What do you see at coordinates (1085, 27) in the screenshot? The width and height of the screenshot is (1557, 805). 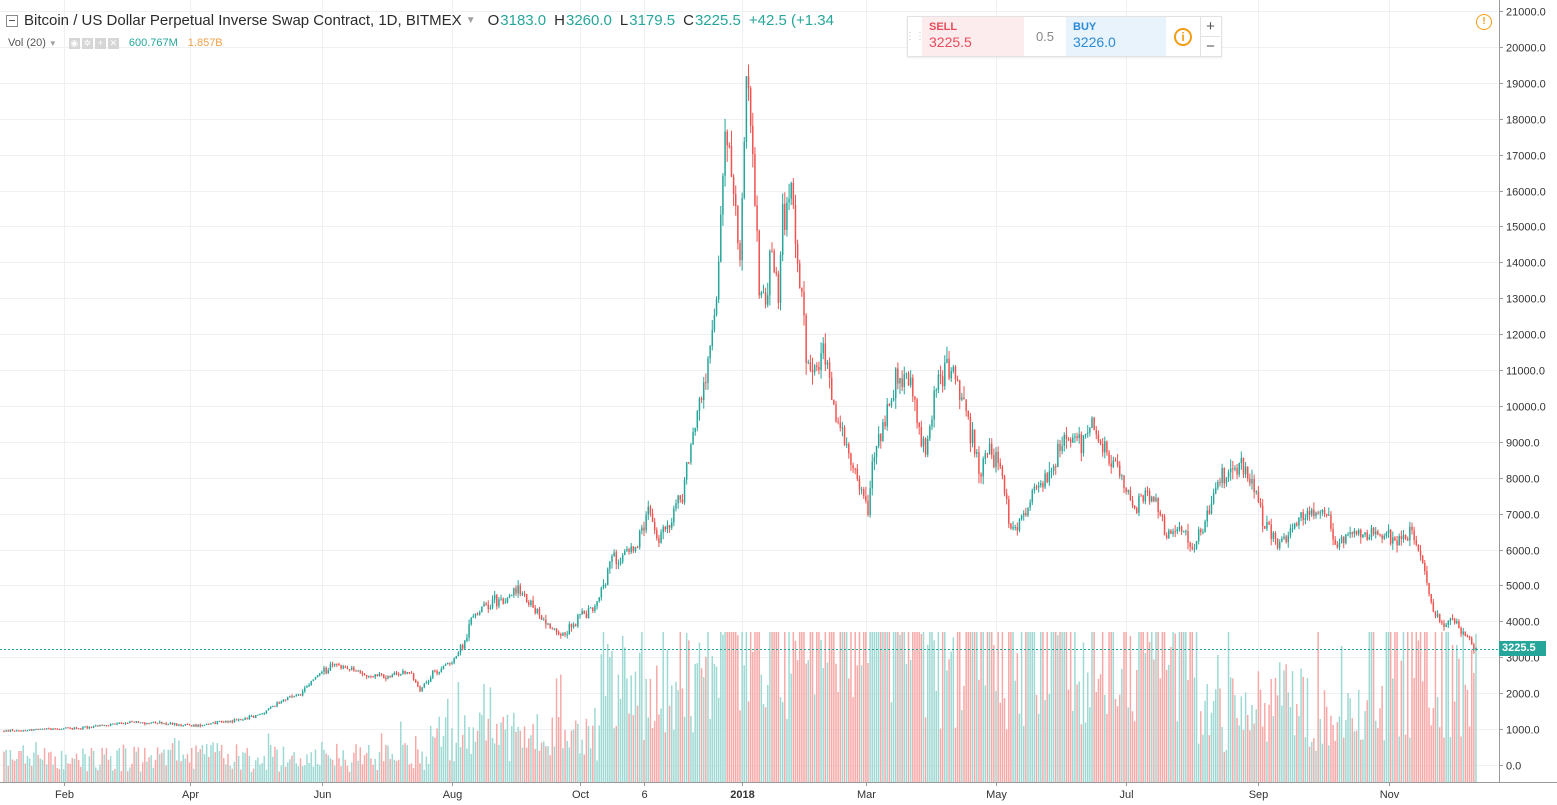 I see `buy-label: BUY` at bounding box center [1085, 27].